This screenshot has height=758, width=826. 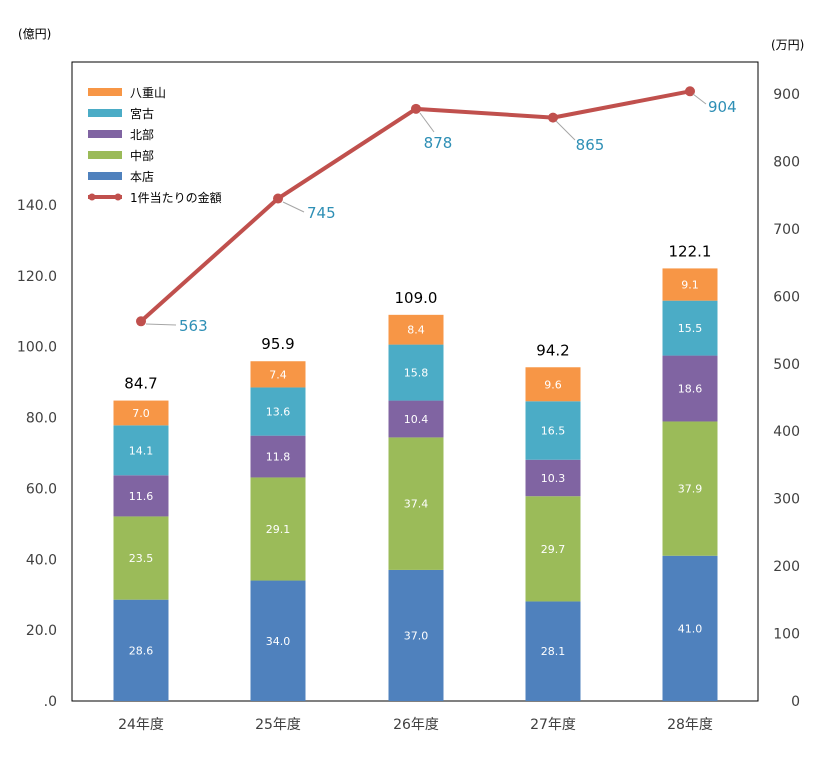 I want to click on bar-segment-label: 7.0, so click(x=141, y=413).